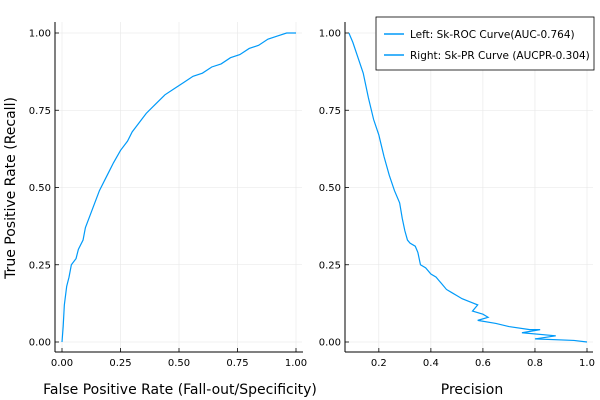  Describe the element at coordinates (40, 111) in the screenshot. I see `roc-y-tick-label: 0.75` at that location.